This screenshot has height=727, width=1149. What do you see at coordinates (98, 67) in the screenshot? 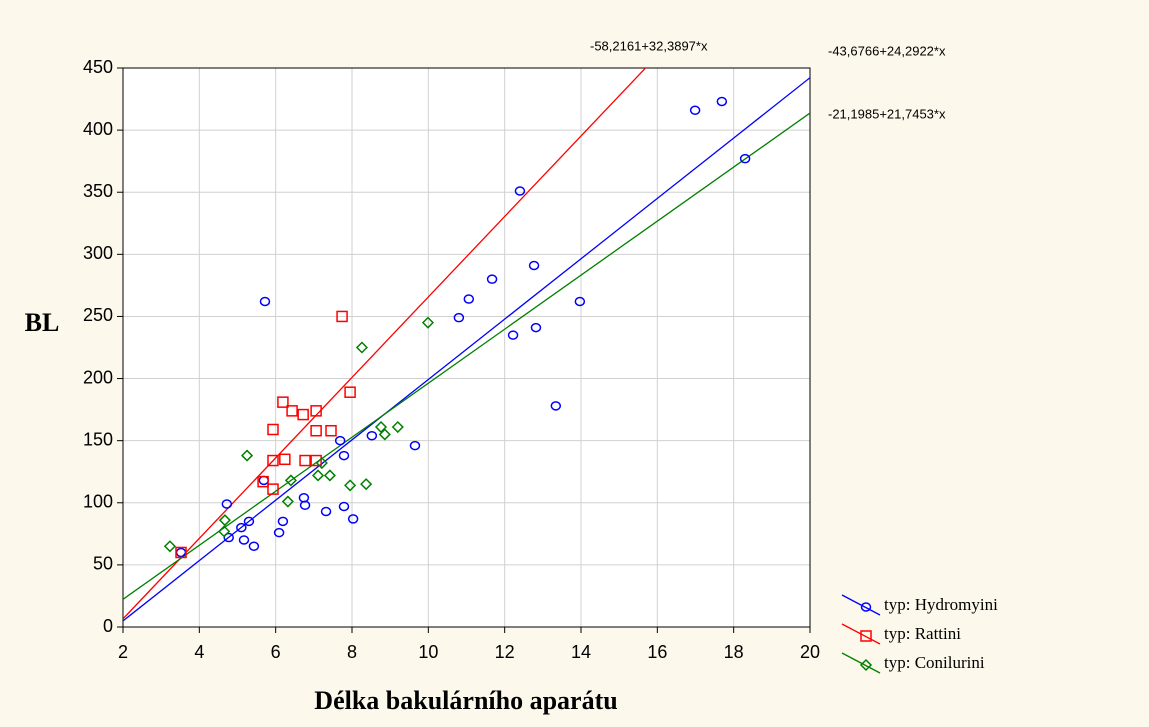
I see `y-tick-label: 450` at bounding box center [98, 67].